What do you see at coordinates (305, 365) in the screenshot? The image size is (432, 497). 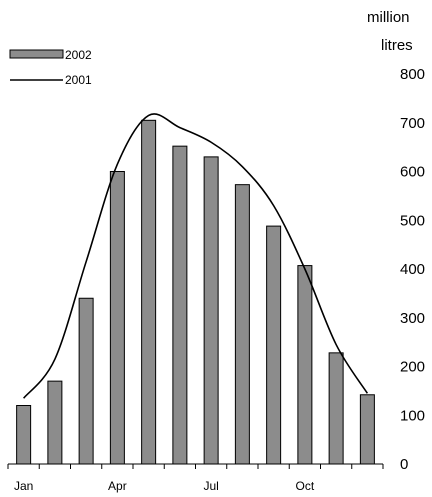 I see `bar-oct` at bounding box center [305, 365].